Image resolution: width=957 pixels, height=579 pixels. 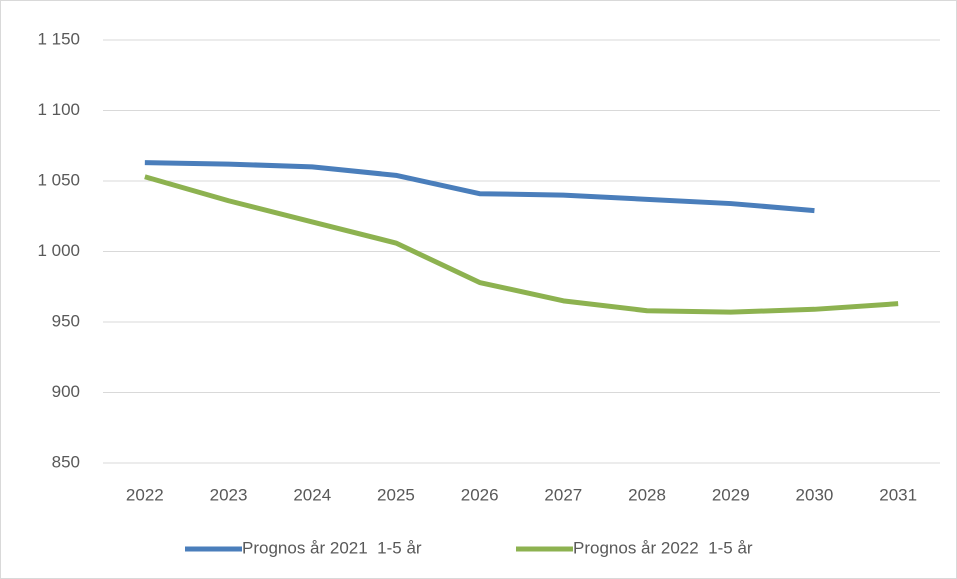 I want to click on x-tick-label: 2024, so click(x=312, y=494).